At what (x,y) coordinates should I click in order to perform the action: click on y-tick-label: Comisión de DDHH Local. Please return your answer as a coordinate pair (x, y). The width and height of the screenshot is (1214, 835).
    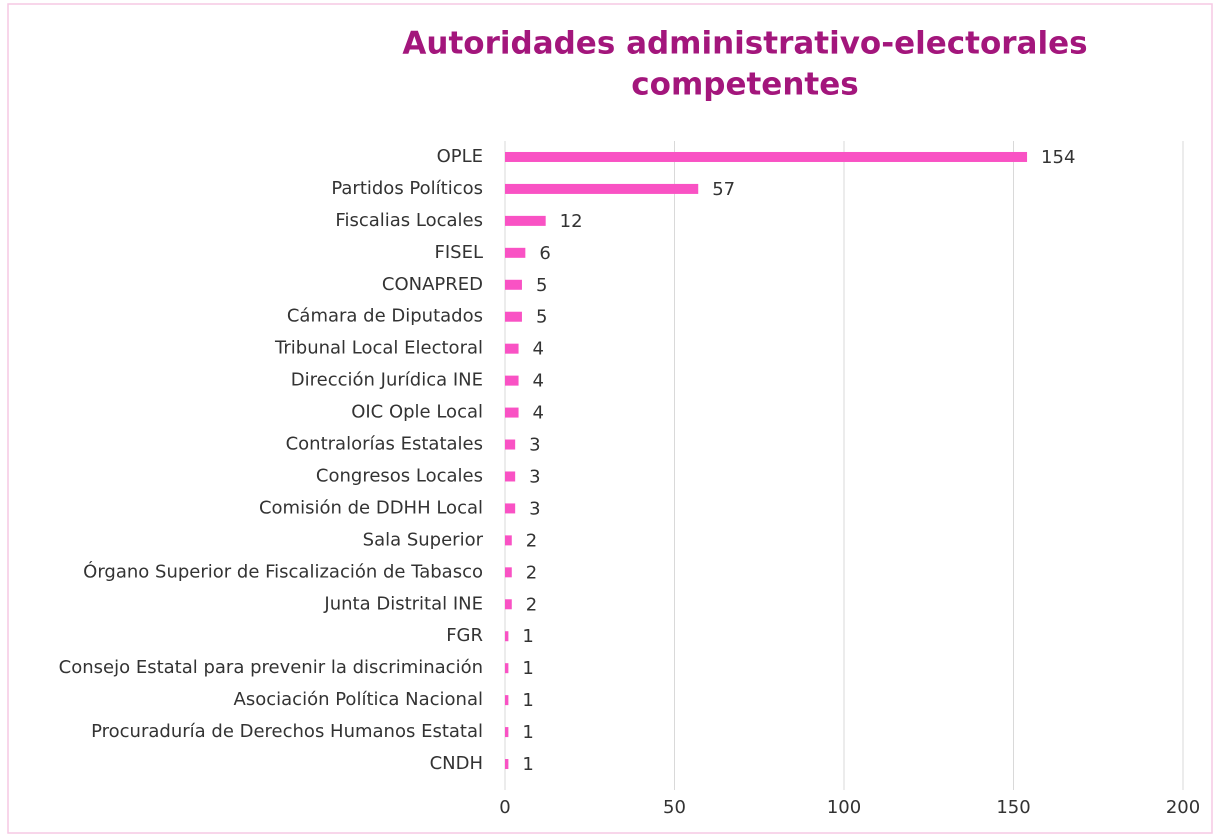
    Looking at the image, I should click on (371, 507).